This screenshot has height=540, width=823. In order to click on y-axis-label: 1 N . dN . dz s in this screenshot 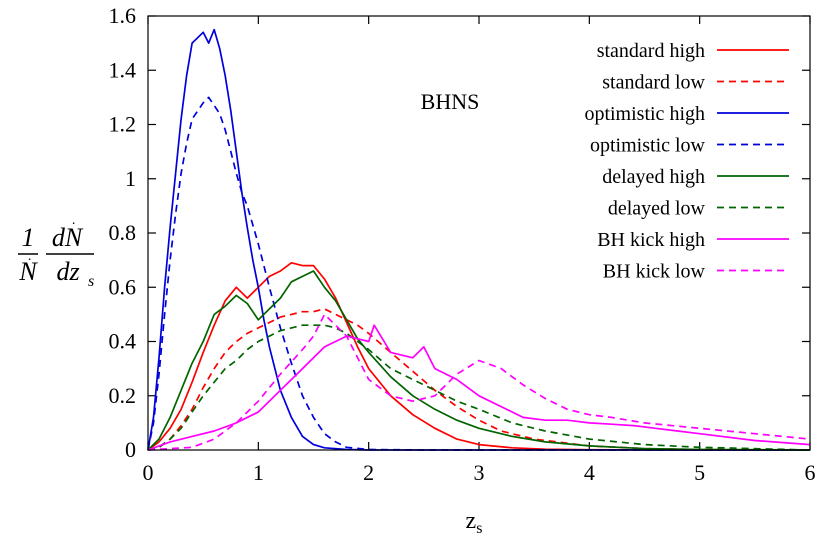, I will do `click(56, 251)`.